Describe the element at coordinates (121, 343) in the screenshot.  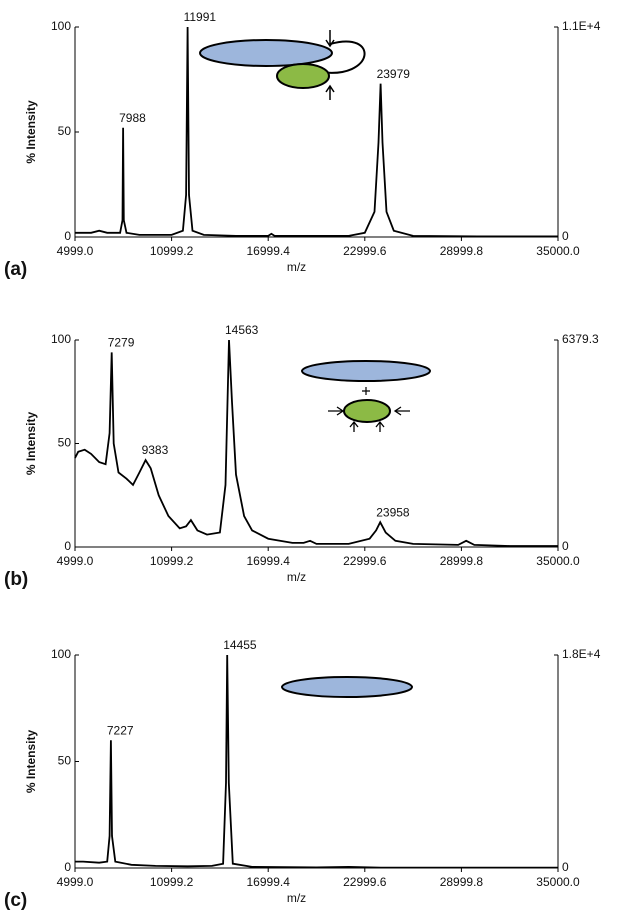
I see `peak-label: 7279` at that location.